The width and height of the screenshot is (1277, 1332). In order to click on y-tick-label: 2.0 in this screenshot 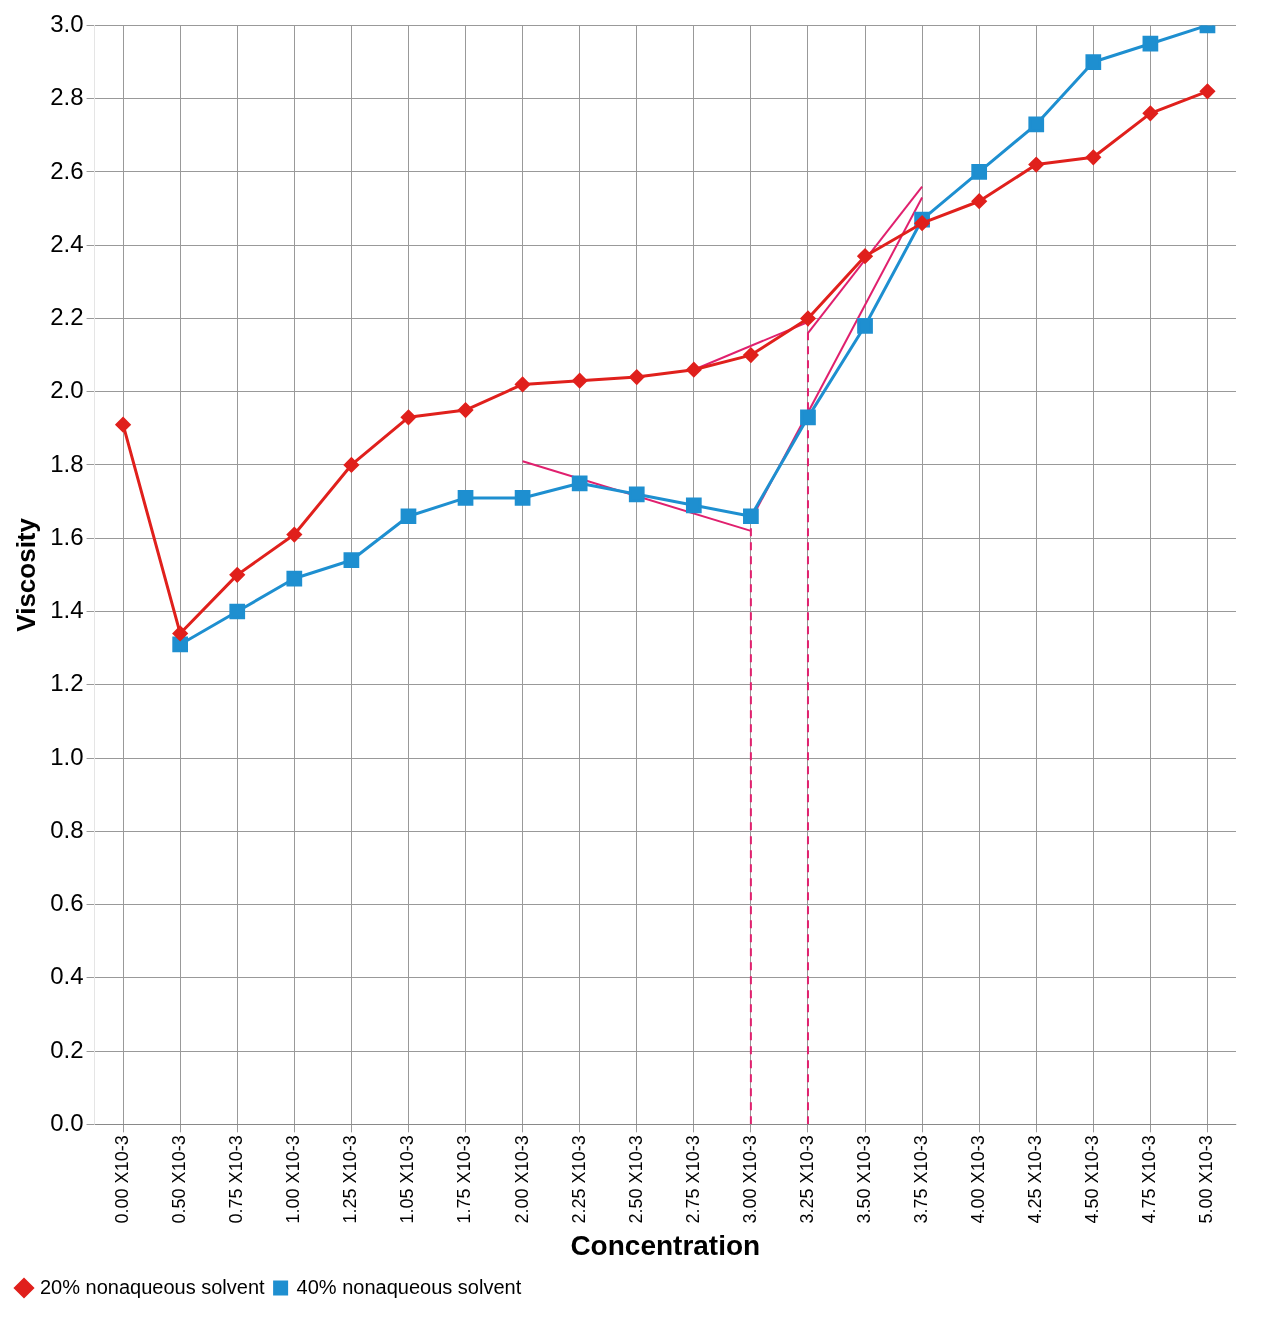, I will do `click(67, 390)`.